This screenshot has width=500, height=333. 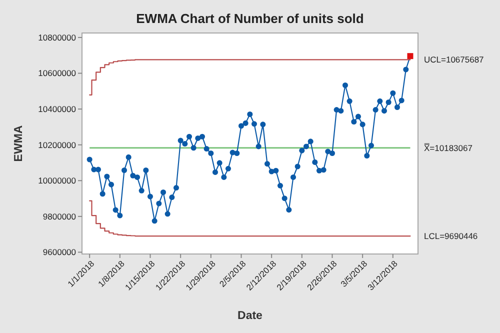 What do you see at coordinates (59, 216) in the screenshot?
I see `y-tick-label: 9800000` at bounding box center [59, 216].